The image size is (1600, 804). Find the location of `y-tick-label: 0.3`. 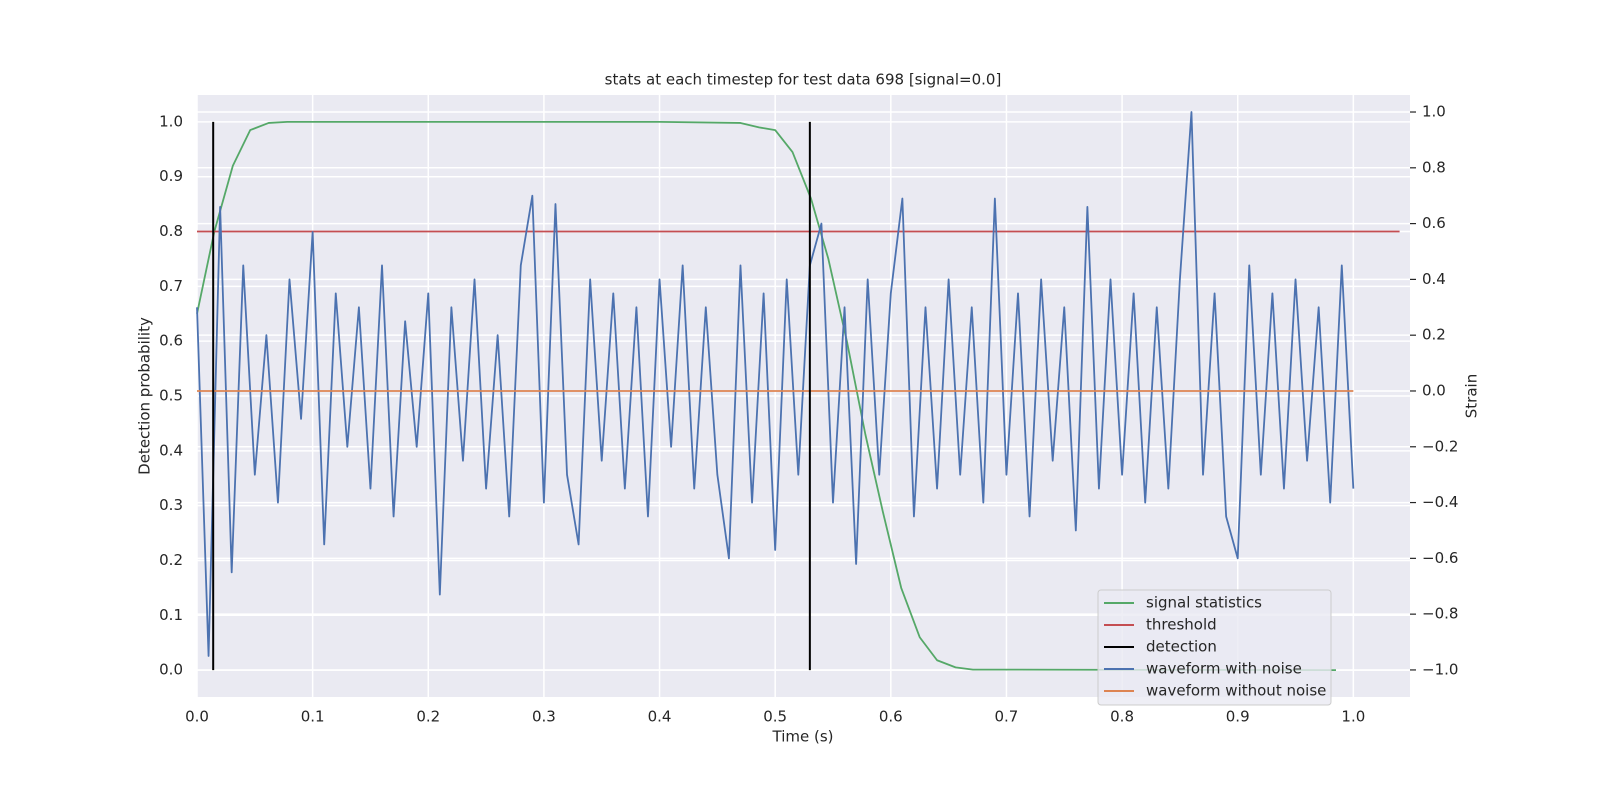

y-tick-label: 0.3 is located at coordinates (171, 505).